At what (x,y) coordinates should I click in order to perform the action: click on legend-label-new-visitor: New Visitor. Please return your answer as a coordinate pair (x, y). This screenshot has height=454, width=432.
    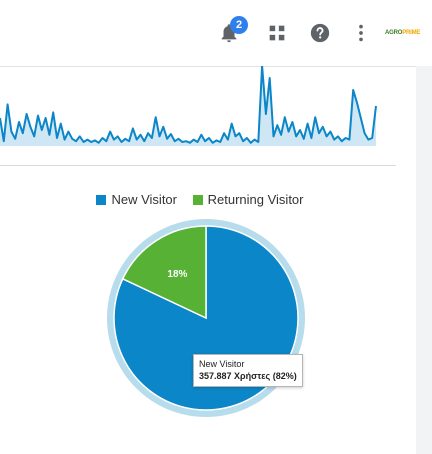
    Looking at the image, I should click on (144, 199).